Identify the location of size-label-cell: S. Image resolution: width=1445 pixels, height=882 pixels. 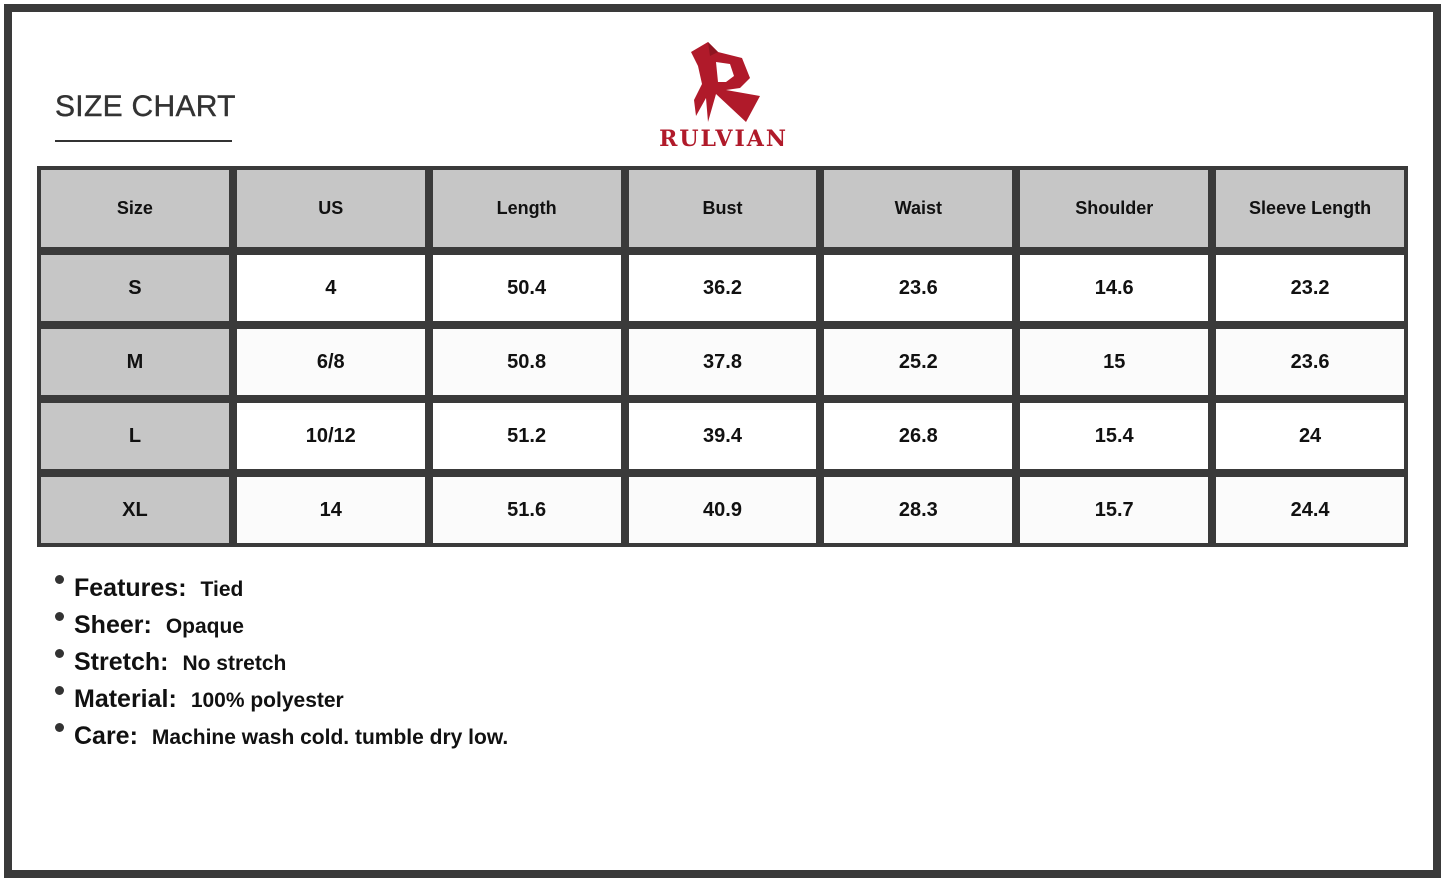
(135, 288).